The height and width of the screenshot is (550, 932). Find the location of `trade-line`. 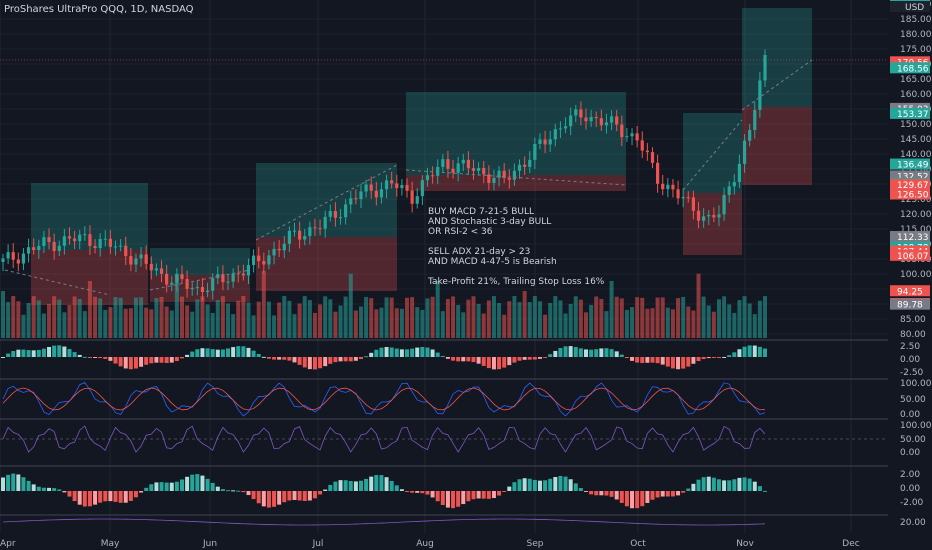

trade-line is located at coordinates (326, 202).